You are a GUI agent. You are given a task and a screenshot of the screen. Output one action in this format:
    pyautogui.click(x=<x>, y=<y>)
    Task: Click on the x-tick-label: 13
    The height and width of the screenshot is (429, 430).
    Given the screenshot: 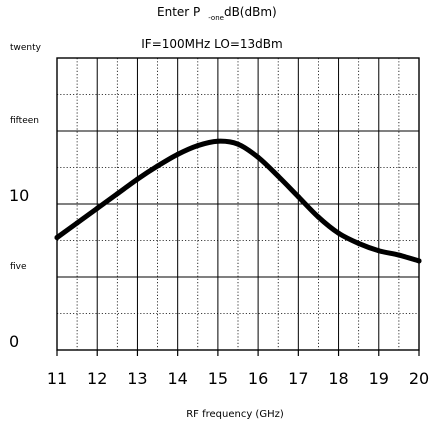 What is the action you would take?
    pyautogui.click(x=137, y=378)
    